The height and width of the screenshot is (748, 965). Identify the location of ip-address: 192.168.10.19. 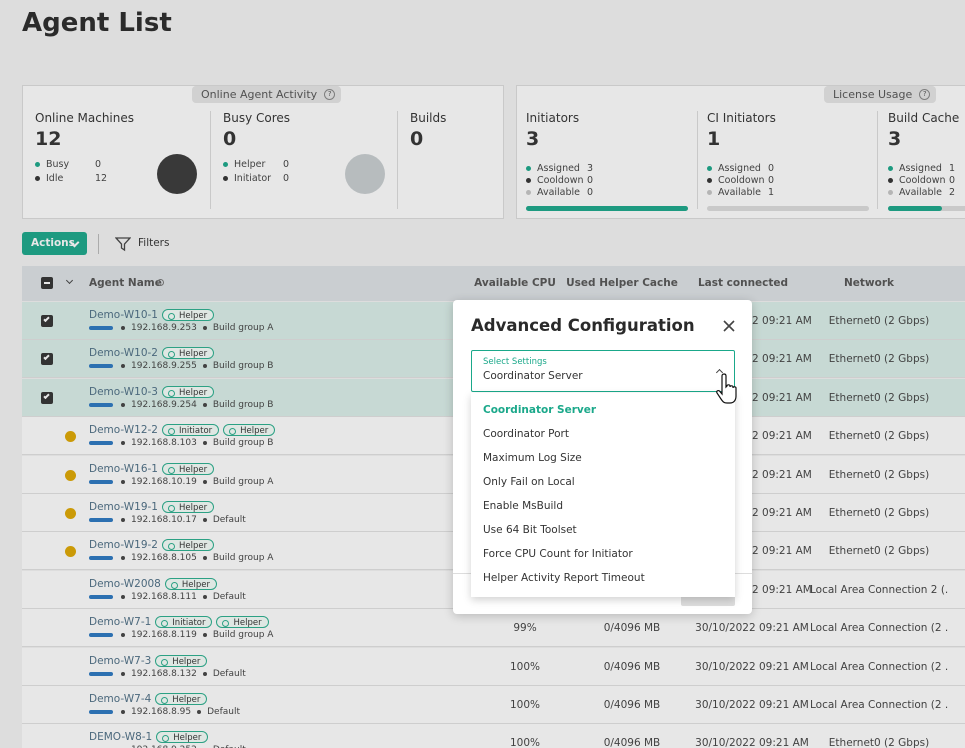
(164, 481).